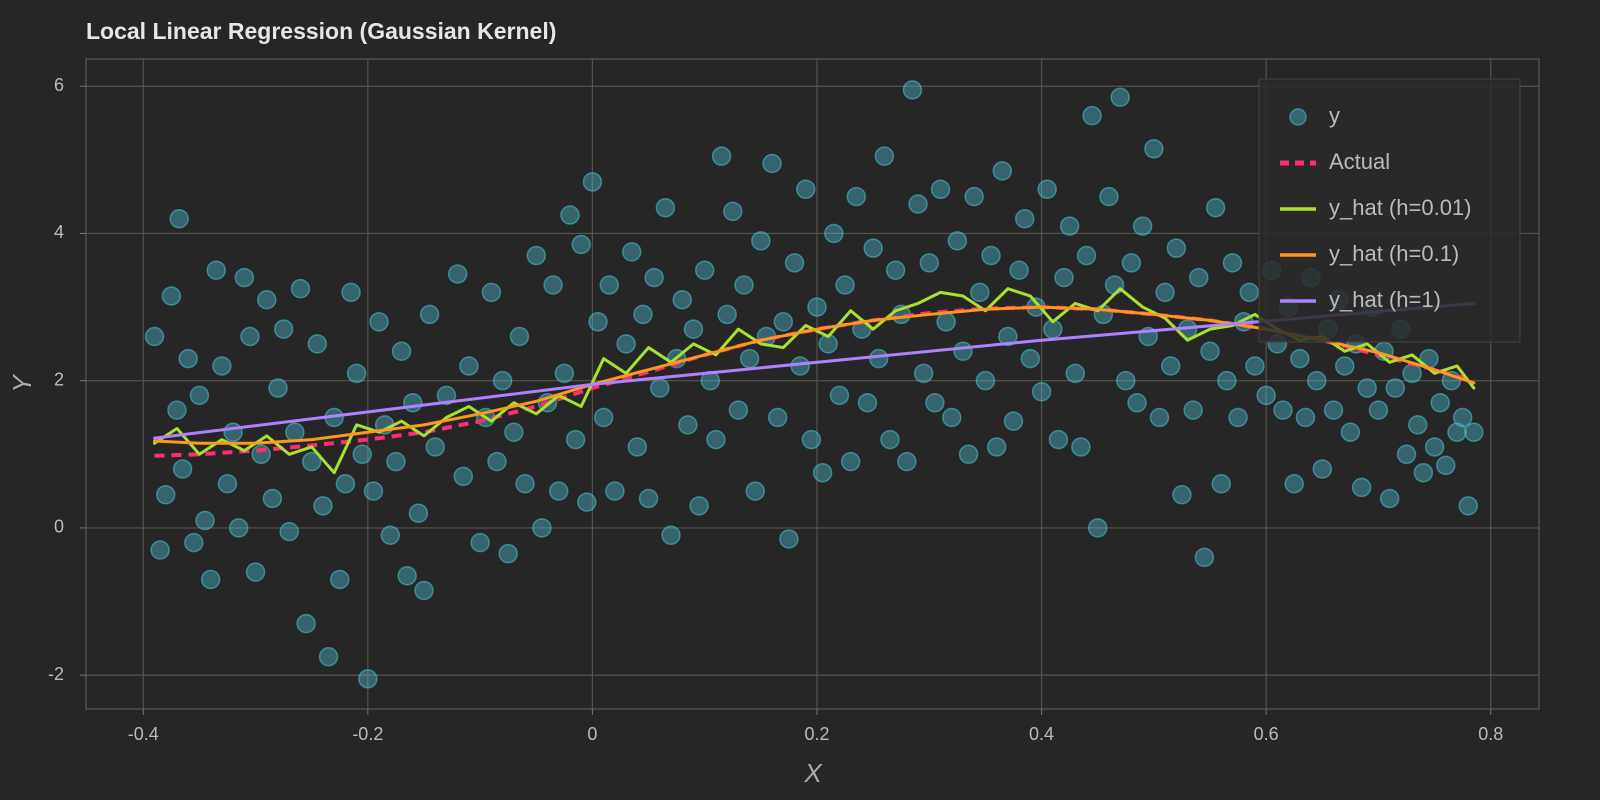 Image resolution: width=1600 pixels, height=800 pixels. What do you see at coordinates (1298, 117) in the screenshot?
I see `legend-marker` at bounding box center [1298, 117].